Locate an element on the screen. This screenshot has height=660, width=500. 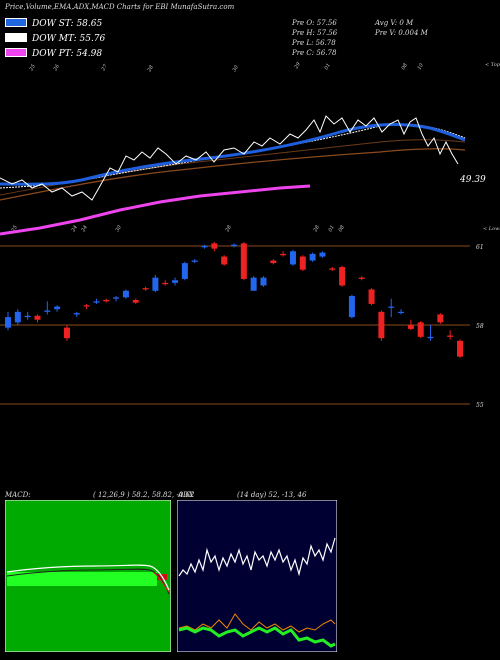
ohlc-high: Pre H: 57.56 is located at coordinates (315, 33).